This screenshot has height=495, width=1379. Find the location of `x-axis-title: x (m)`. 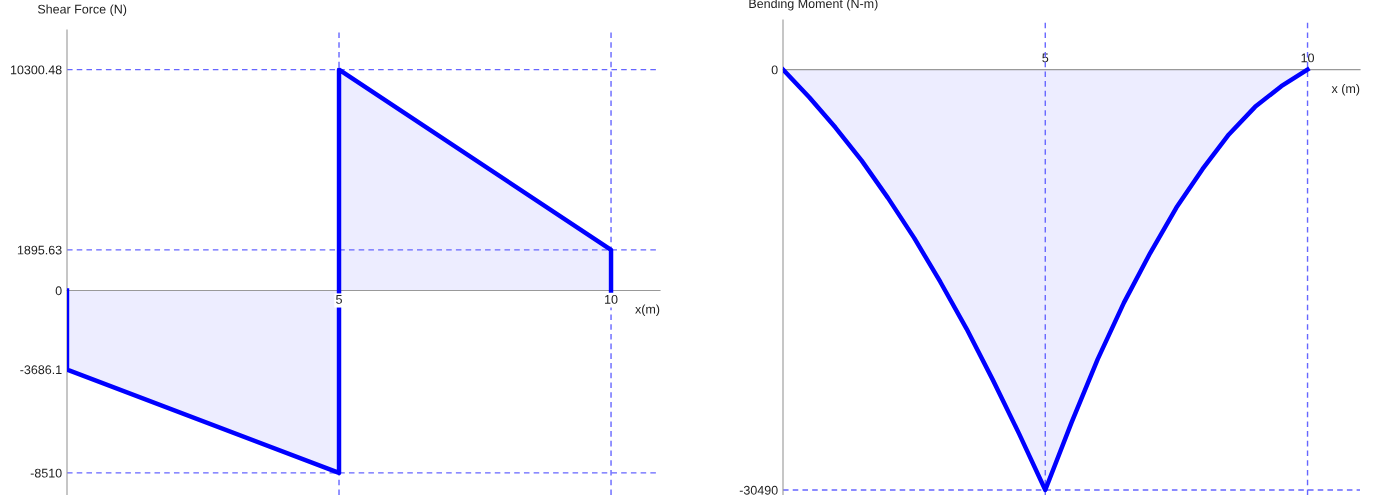

x-axis-title: x (m) is located at coordinates (1345, 89).